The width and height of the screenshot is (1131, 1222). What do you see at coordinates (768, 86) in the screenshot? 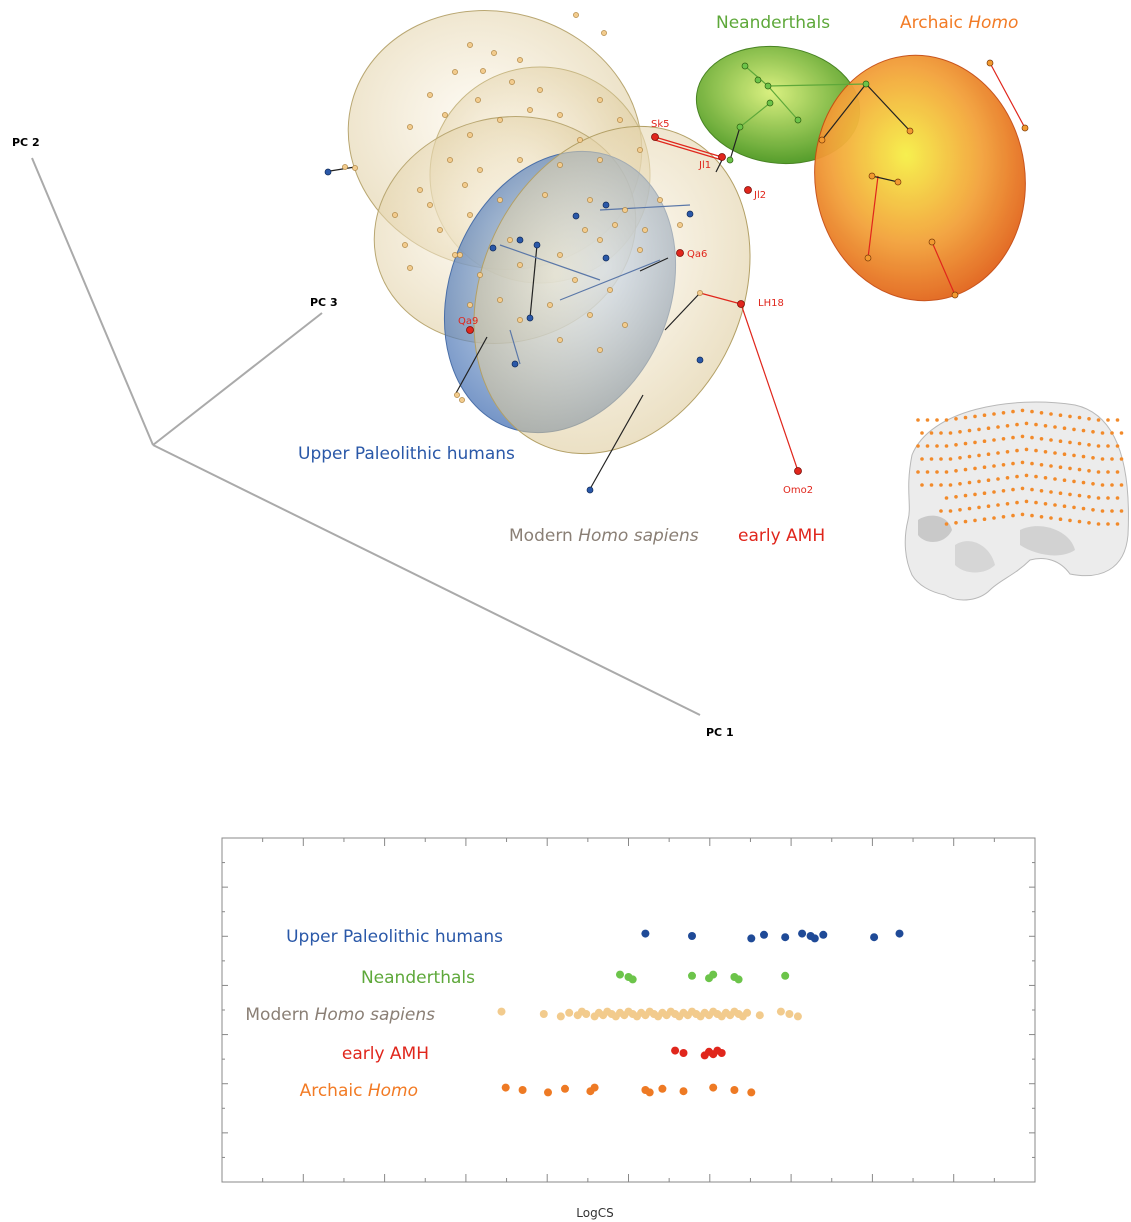
I see `neanderthal-point` at bounding box center [768, 86].